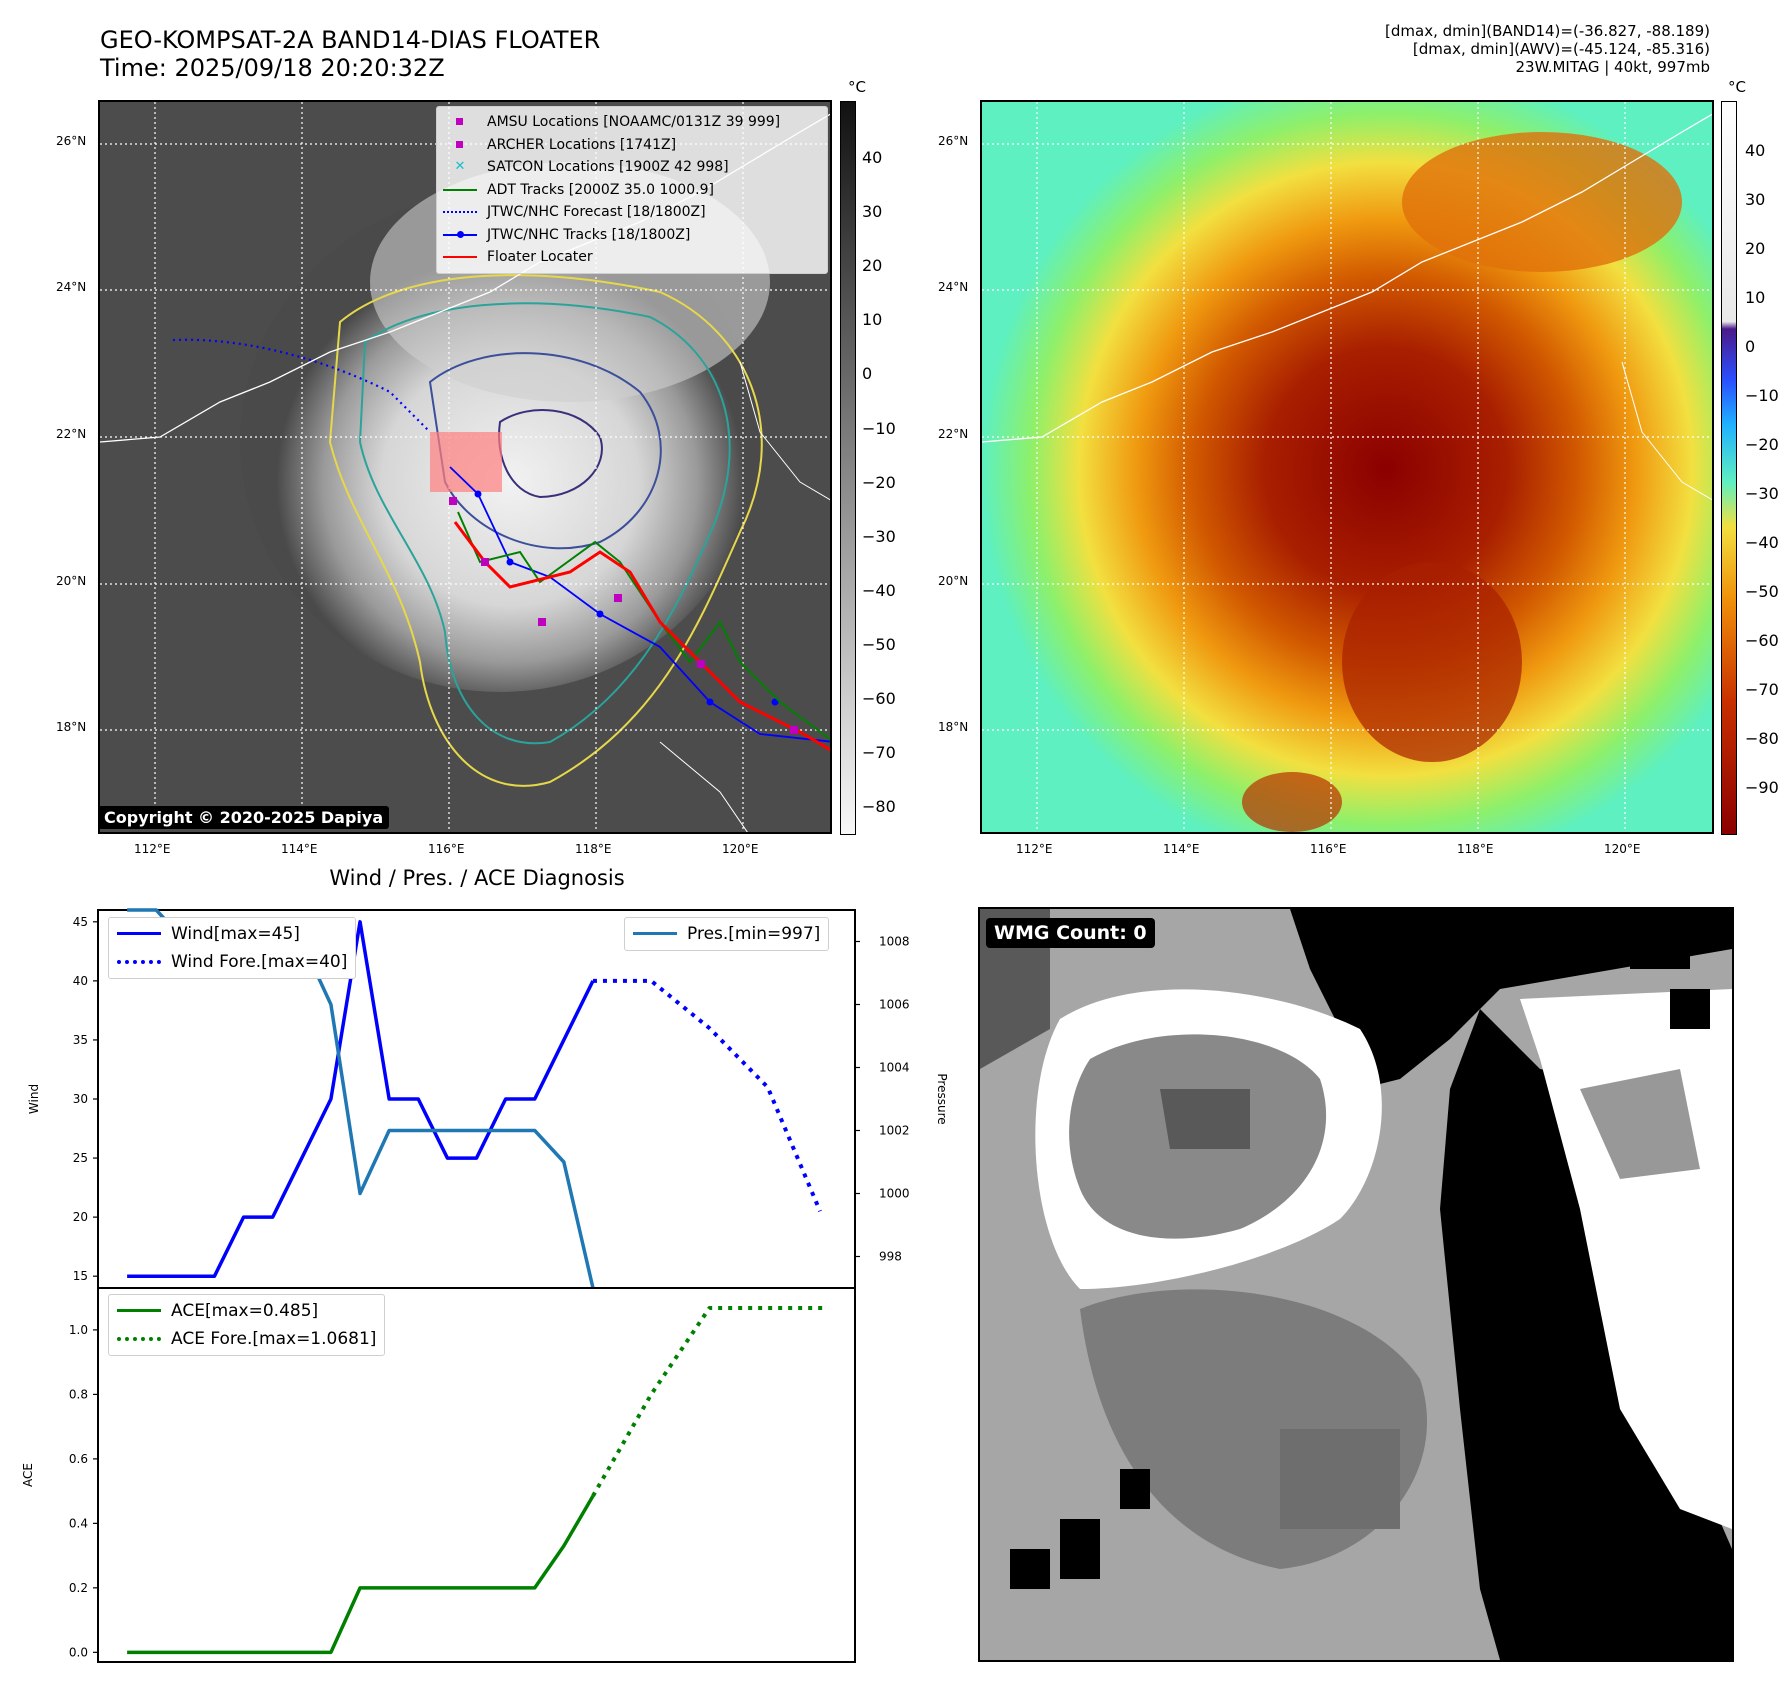 The image size is (1792, 1690). What do you see at coordinates (872, 319) in the screenshot?
I see `colorbar-tick: 10` at bounding box center [872, 319].